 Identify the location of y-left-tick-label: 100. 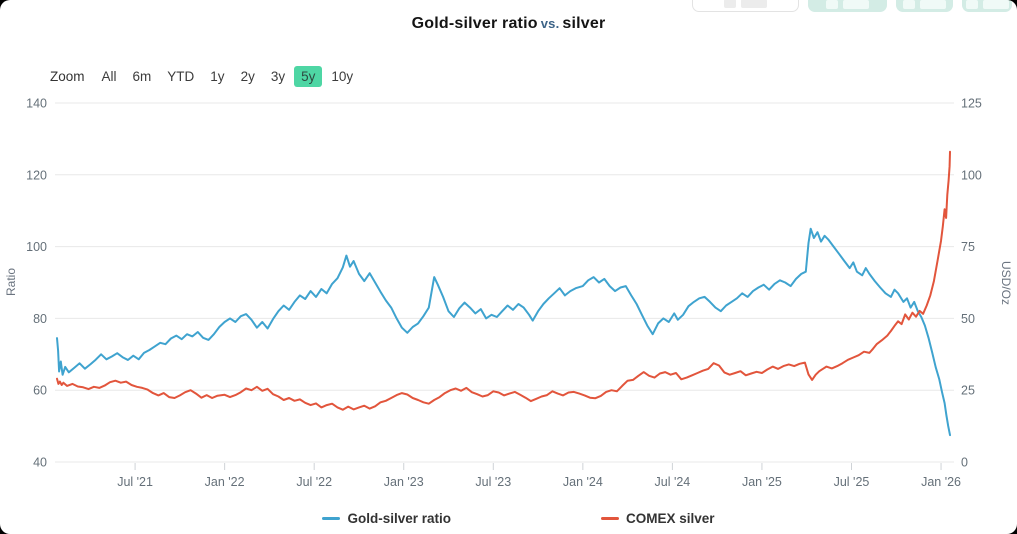
(36, 247).